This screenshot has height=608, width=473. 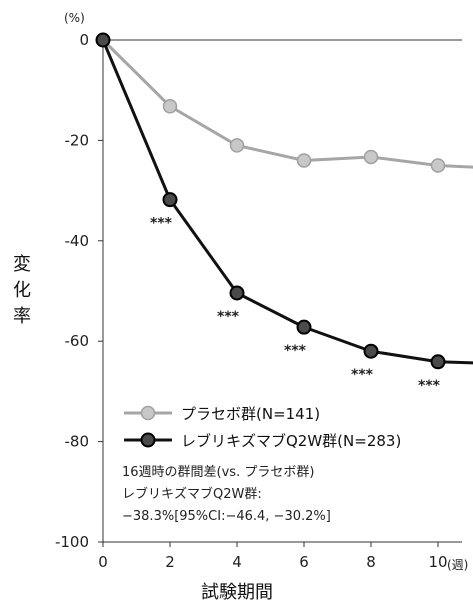 I want to click on annotation-text-line: −38.3%[95%CI:−46.4, −30.2%], so click(x=226, y=516).